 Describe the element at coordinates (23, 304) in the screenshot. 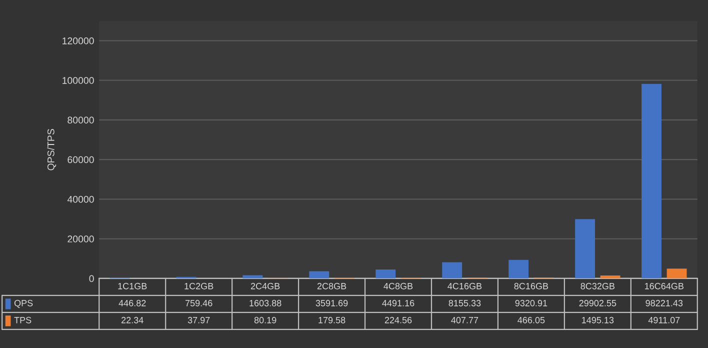

I see `legend-label: QPS` at that location.